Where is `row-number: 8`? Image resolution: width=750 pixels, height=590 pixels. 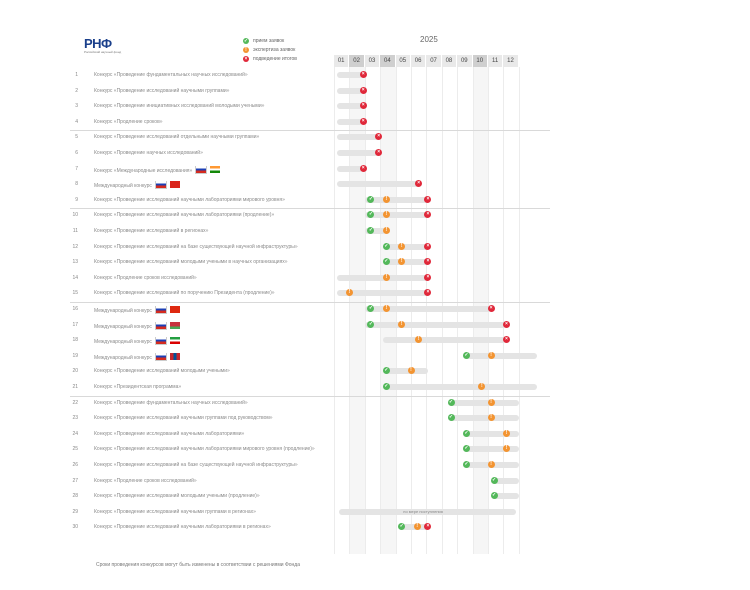
row-number: 8 is located at coordinates (76, 184).